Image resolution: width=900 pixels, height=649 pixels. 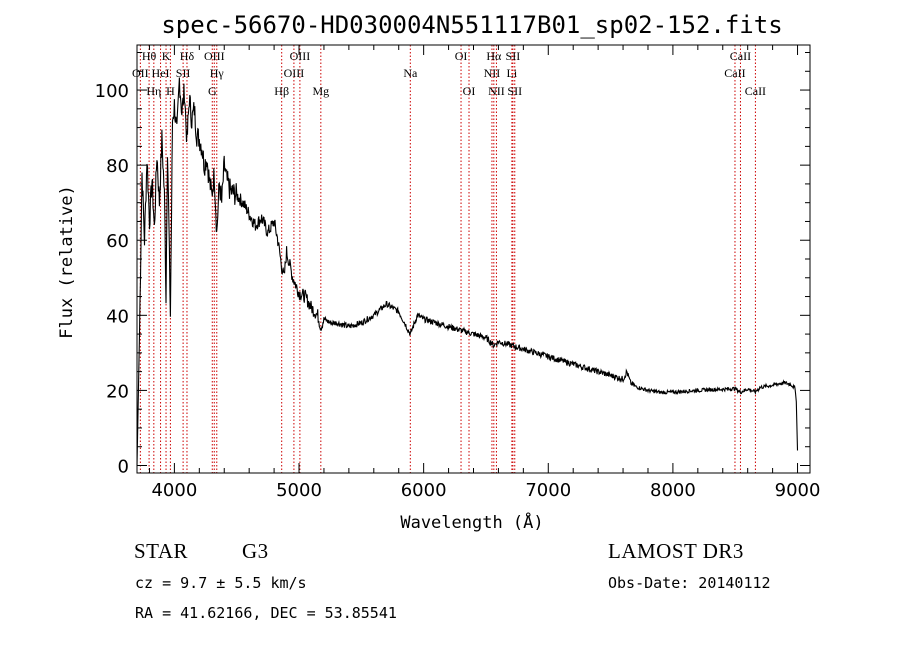 What do you see at coordinates (266, 613) in the screenshot?
I see `coordinates-readout: RA = 41.62166, DEC = 53.85541` at bounding box center [266, 613].